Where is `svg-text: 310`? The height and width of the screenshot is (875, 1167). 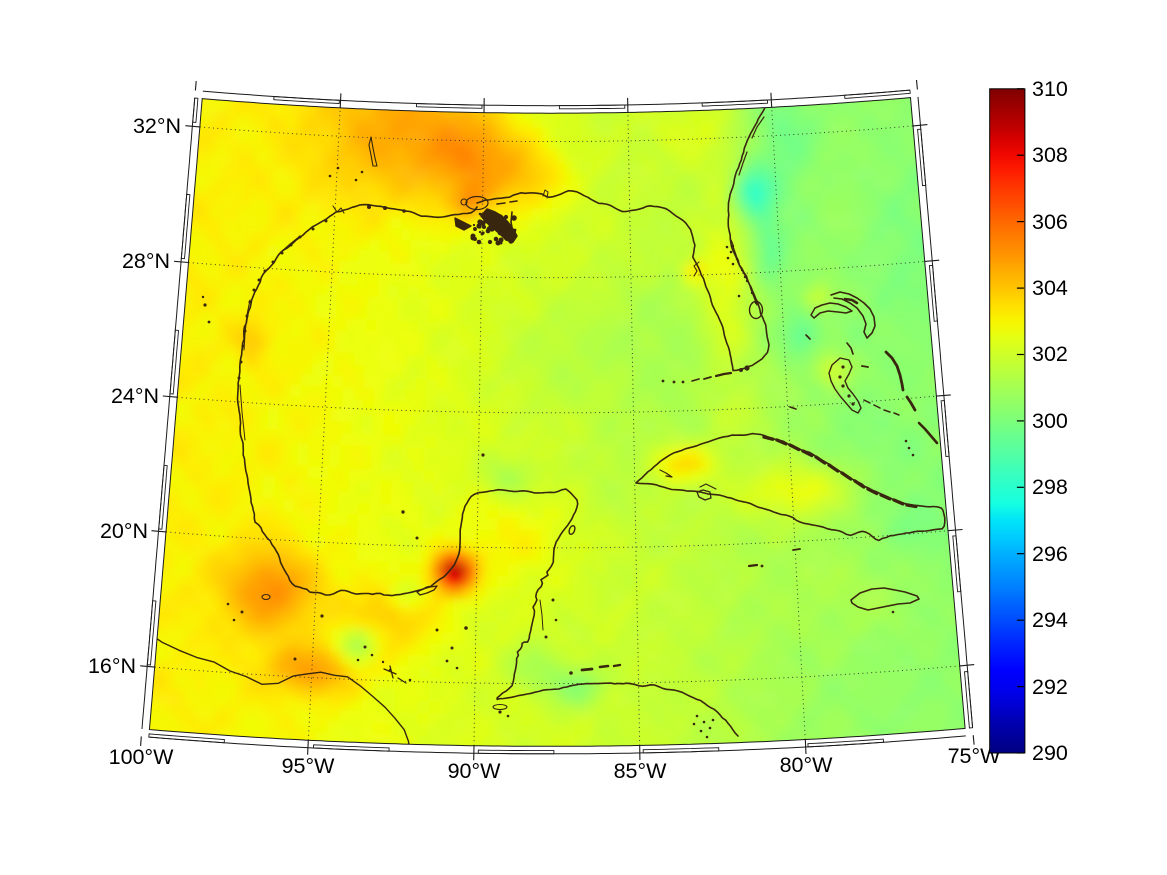
svg-text: 310 is located at coordinates (1050, 89).